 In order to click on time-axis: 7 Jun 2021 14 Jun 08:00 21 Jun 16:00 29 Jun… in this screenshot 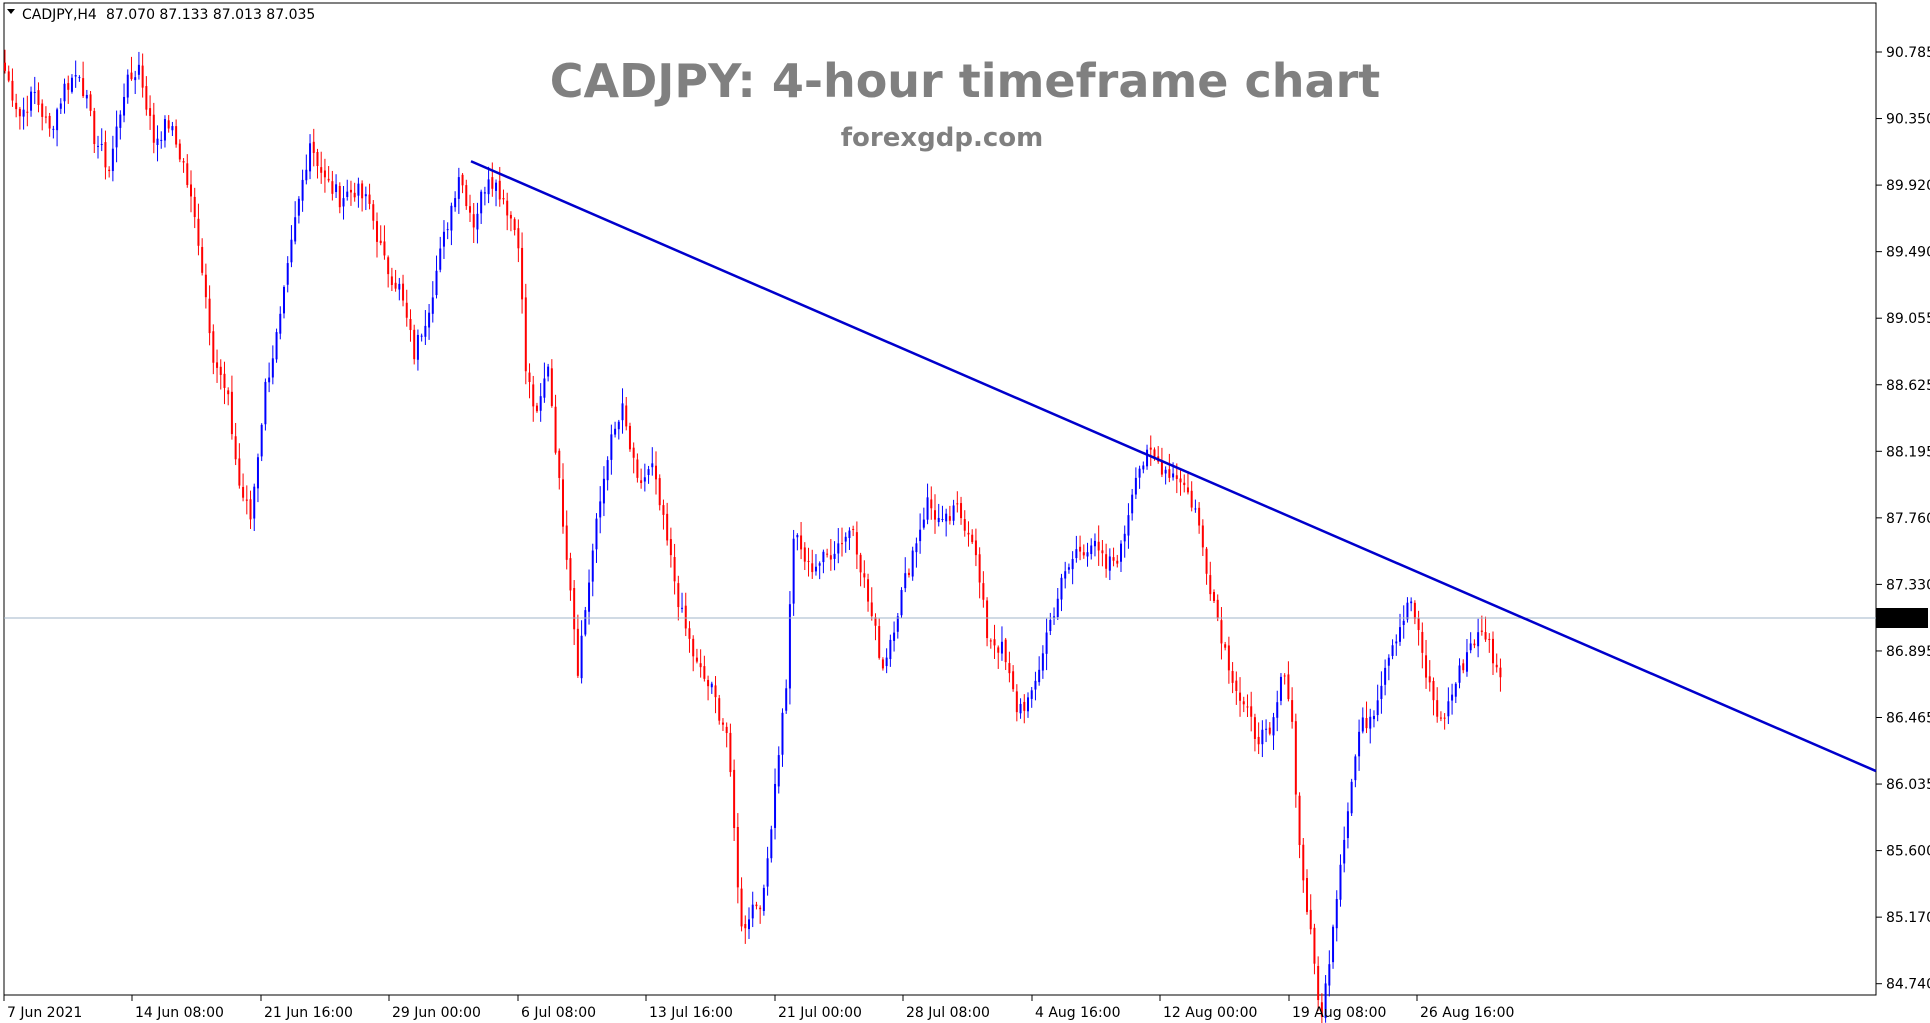, I will do `click(758, 1008)`.